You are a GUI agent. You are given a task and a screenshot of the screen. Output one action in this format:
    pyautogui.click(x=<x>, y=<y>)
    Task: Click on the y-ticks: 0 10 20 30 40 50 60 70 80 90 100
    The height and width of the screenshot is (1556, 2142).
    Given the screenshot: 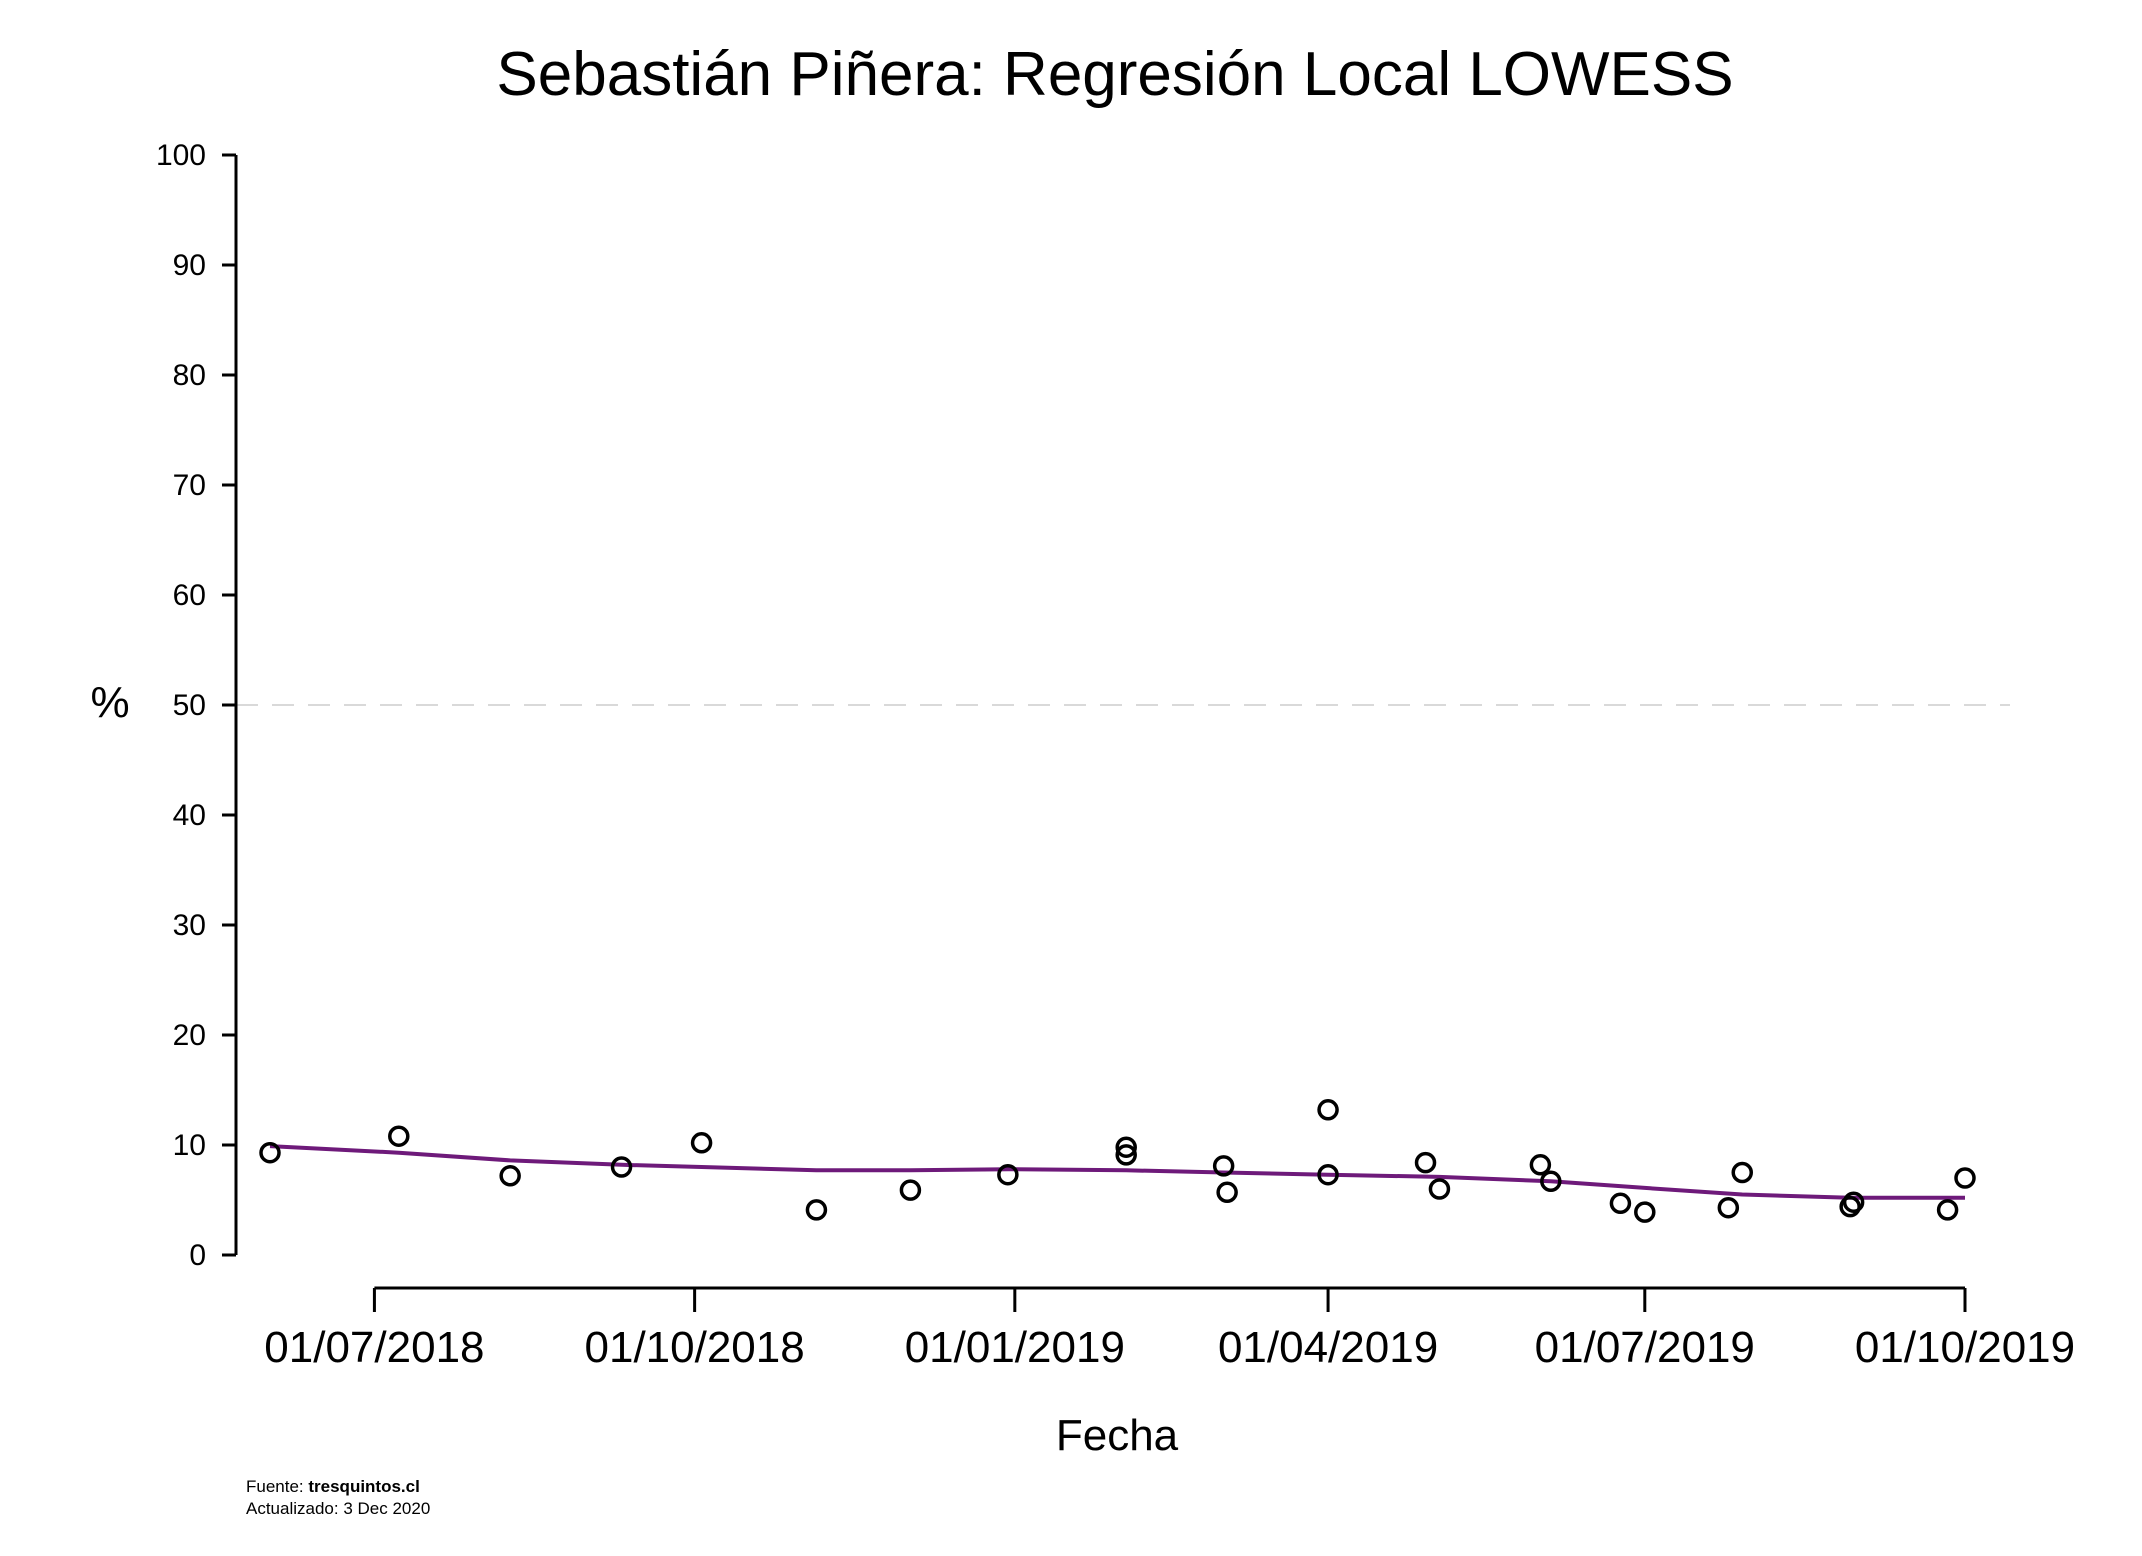 What is the action you would take?
    pyautogui.click(x=196, y=705)
    